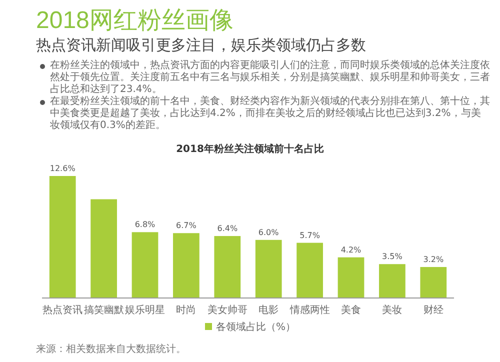 The width and height of the screenshot is (500, 362). I want to click on data-label: 5.7%, so click(310, 235).